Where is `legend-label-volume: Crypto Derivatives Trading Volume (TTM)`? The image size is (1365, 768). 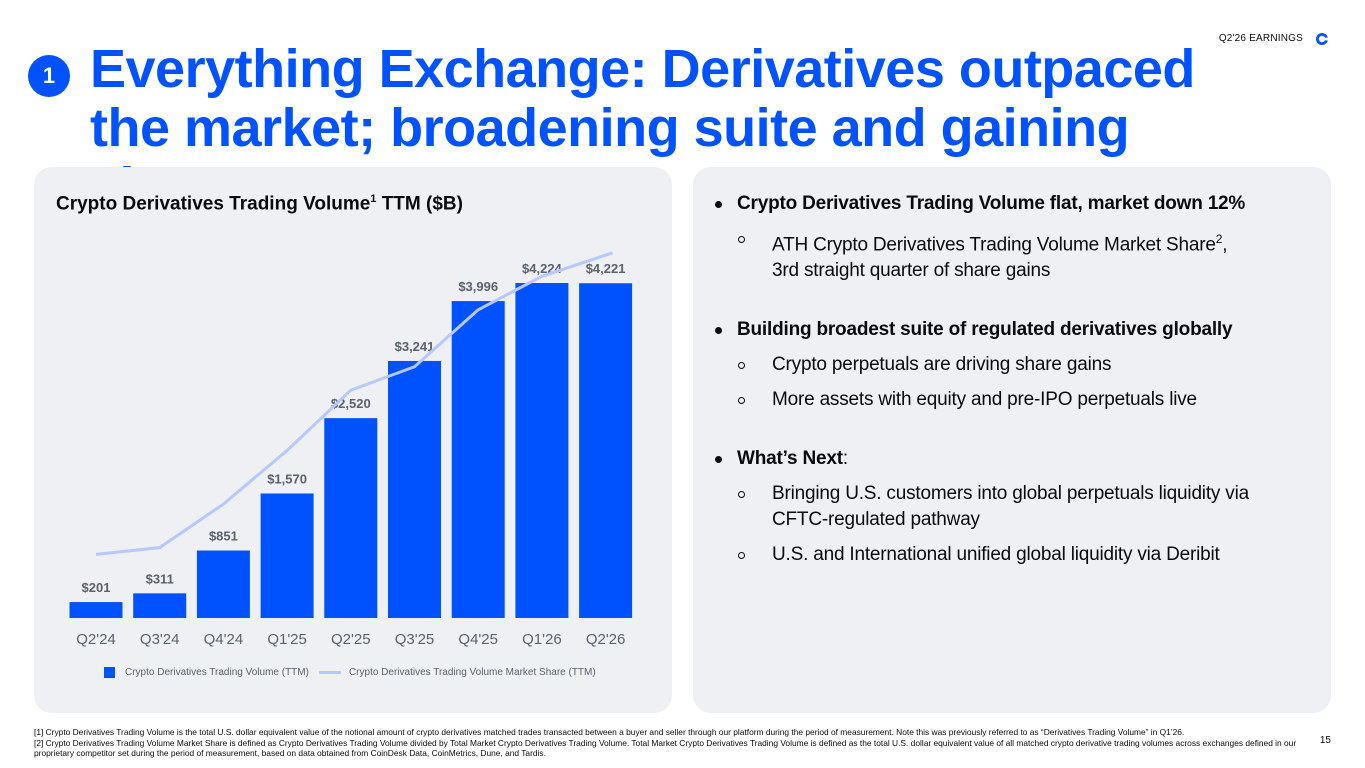 legend-label-volume: Crypto Derivatives Trading Volume (TTM) is located at coordinates (217, 672).